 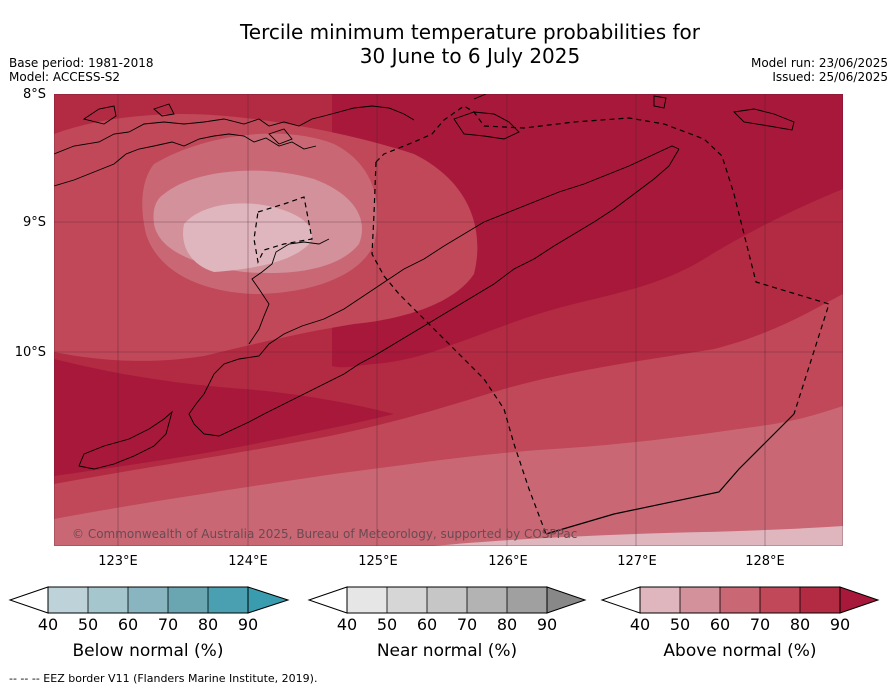 I want to click on cb-near-tick: 50, so click(x=387, y=624).